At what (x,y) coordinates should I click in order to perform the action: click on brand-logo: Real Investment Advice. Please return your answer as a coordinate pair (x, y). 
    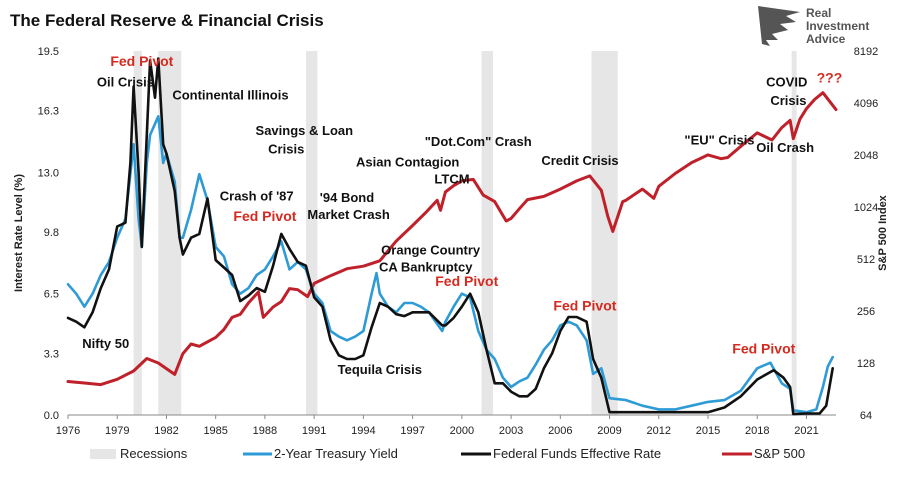
    Looking at the image, I should click on (813, 26).